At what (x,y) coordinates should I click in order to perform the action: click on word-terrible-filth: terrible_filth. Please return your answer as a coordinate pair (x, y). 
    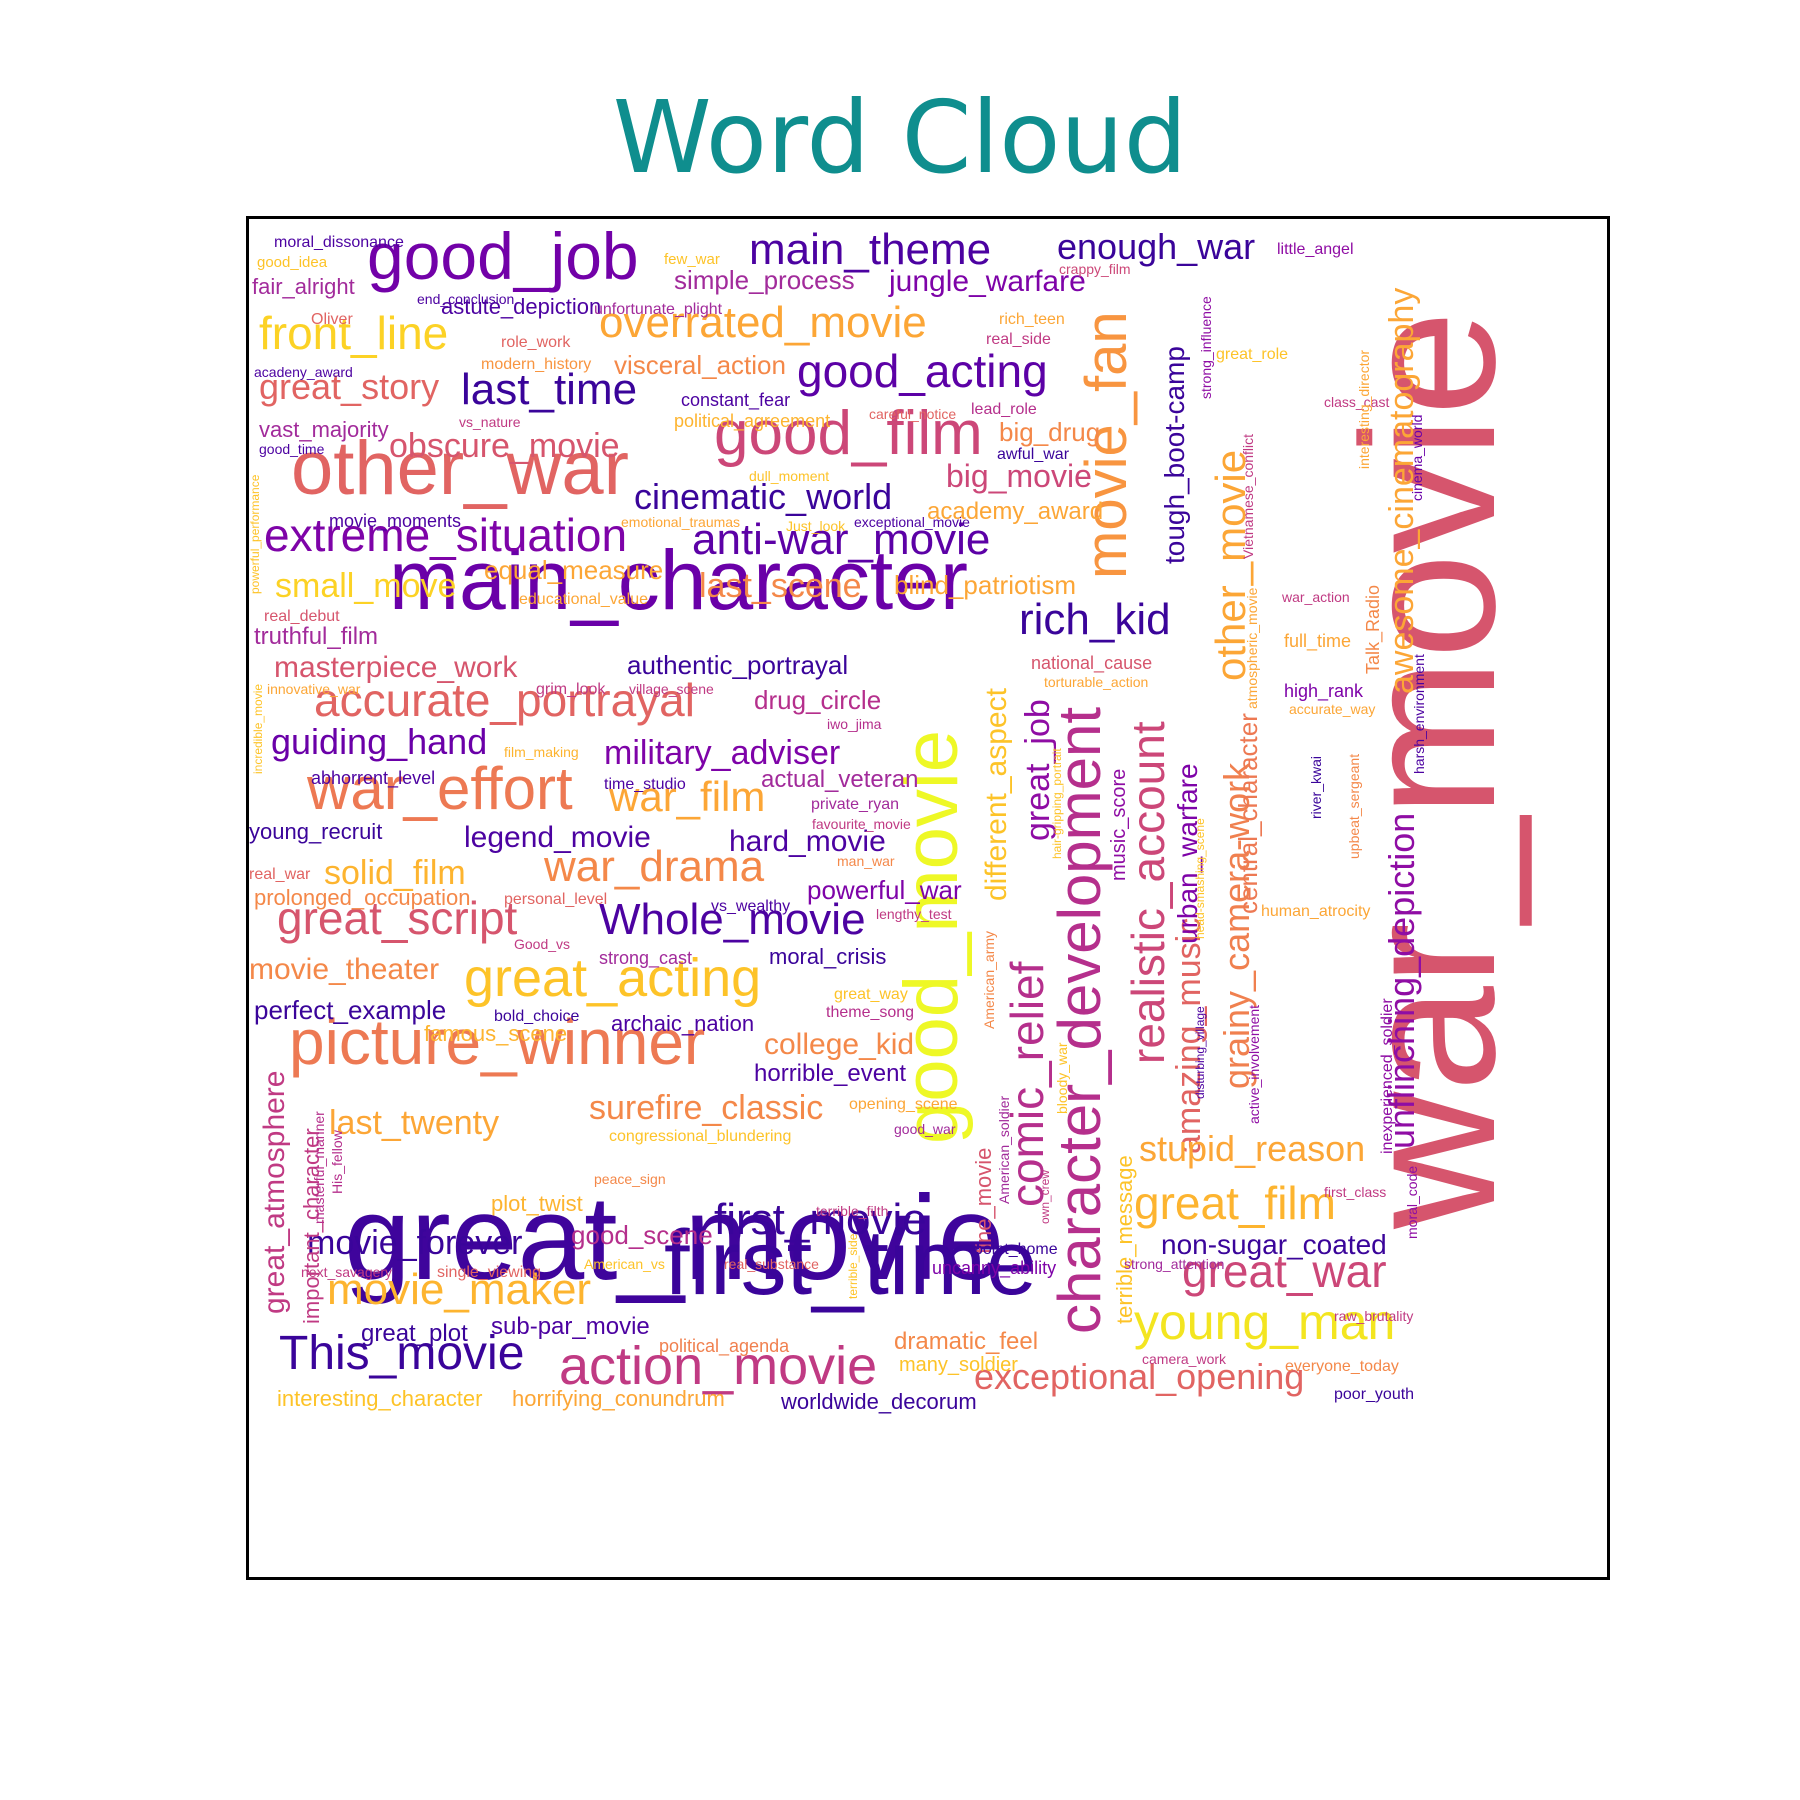
    Looking at the image, I should click on (852, 1211).